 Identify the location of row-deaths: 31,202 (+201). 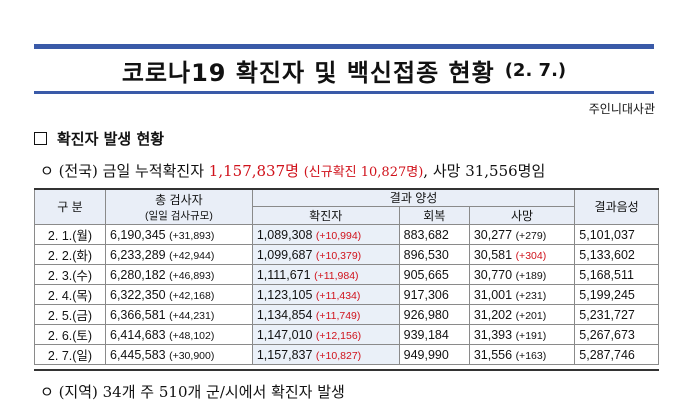
(522, 314).